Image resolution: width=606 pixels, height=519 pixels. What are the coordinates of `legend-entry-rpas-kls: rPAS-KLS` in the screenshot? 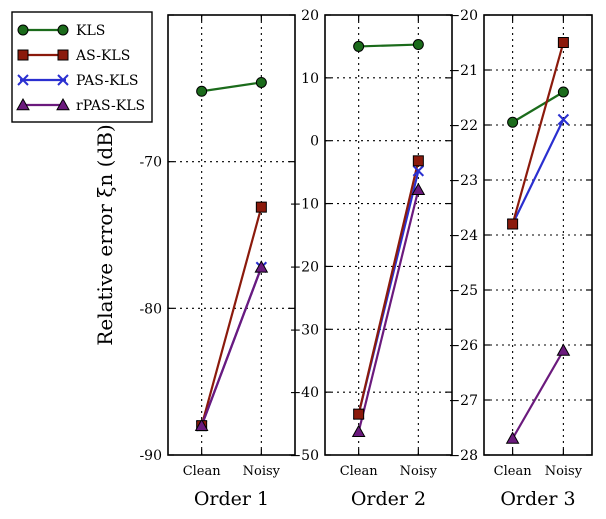 It's located at (80, 105).